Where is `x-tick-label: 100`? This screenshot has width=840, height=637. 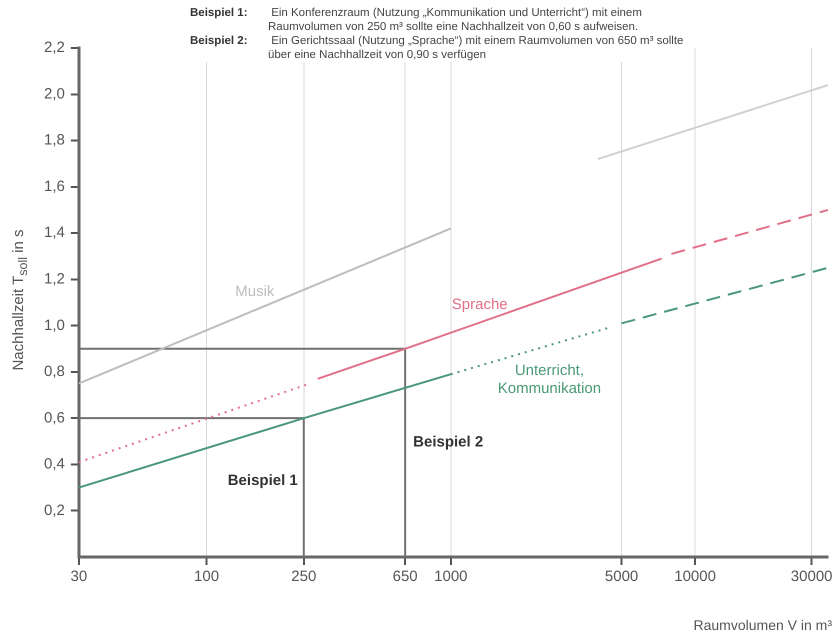 x-tick-label: 100 is located at coordinates (207, 577).